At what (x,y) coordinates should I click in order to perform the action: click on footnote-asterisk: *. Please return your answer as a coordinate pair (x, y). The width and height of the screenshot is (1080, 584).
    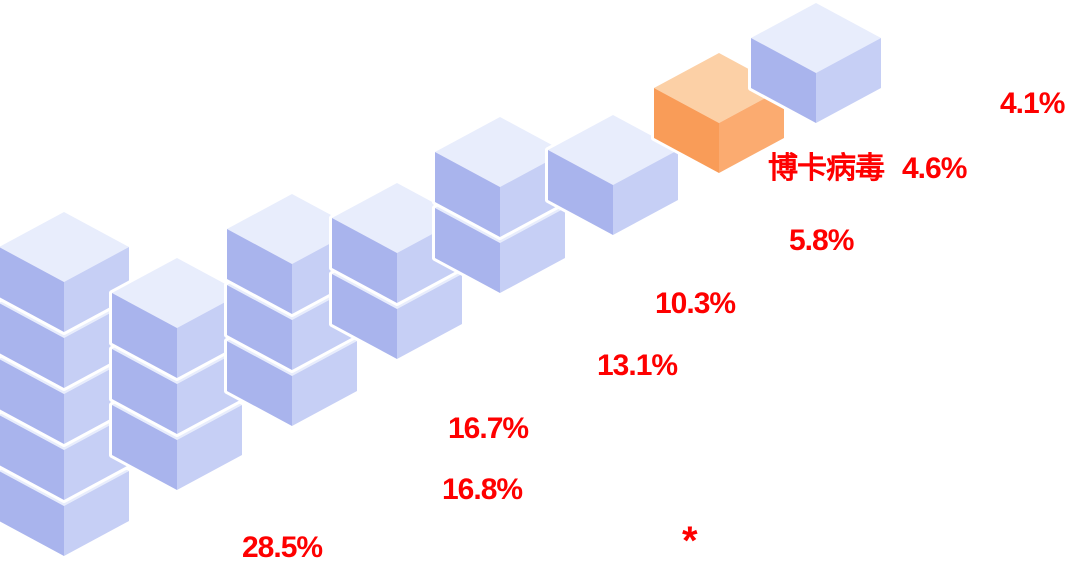
    Looking at the image, I should click on (690, 541).